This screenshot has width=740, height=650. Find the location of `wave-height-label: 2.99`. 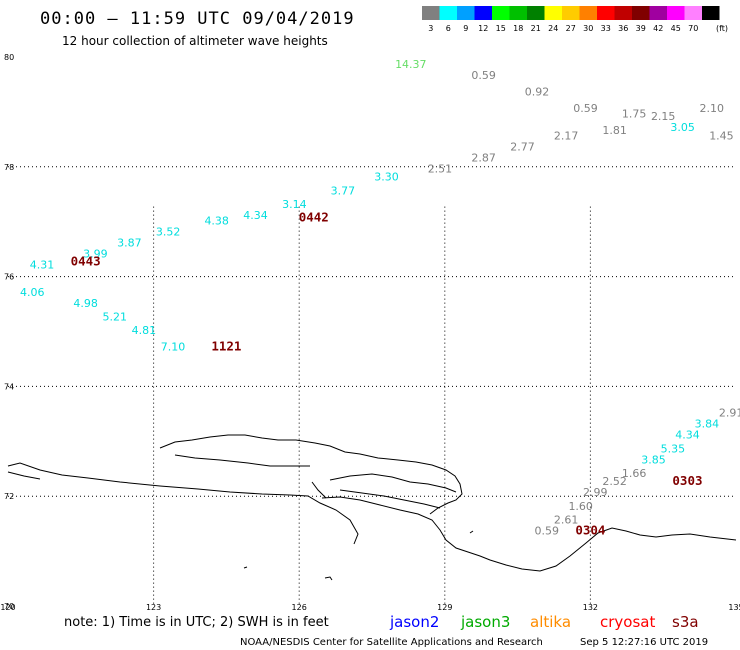

wave-height-label: 2.99 is located at coordinates (595, 492).